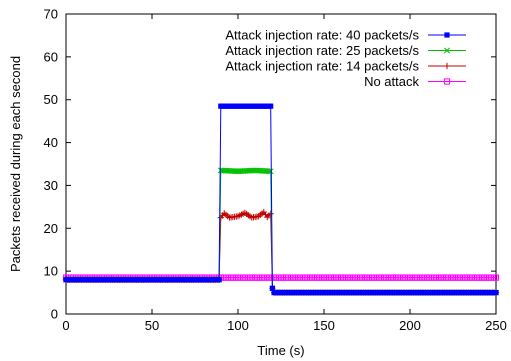 The width and height of the screenshot is (511, 361). What do you see at coordinates (410, 325) in the screenshot?
I see `x-tick-label: 200` at bounding box center [410, 325].